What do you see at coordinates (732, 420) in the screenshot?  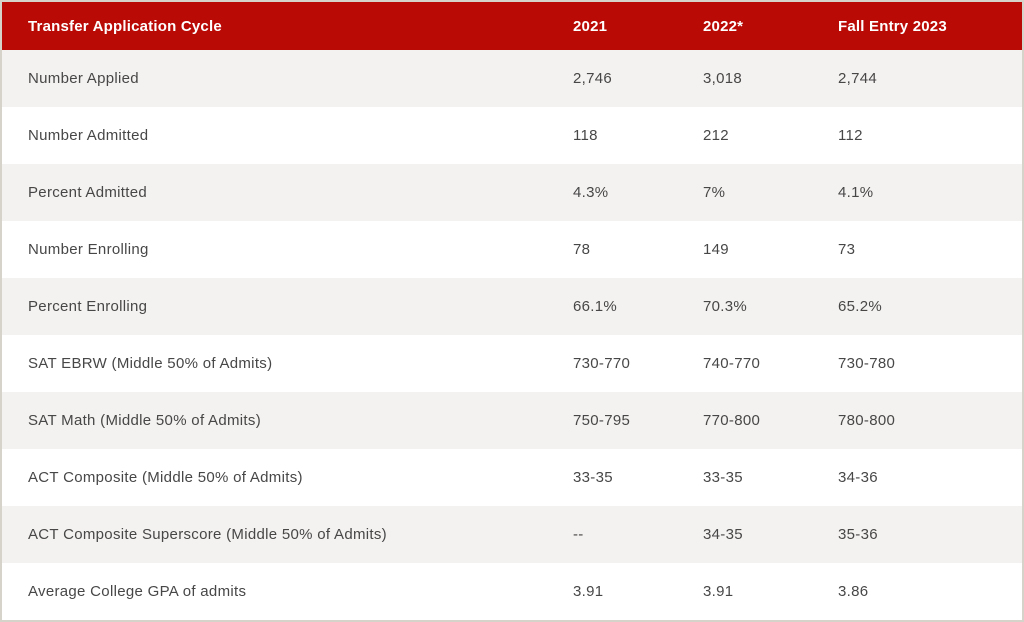 I see `cell-2022: 770-800` at bounding box center [732, 420].